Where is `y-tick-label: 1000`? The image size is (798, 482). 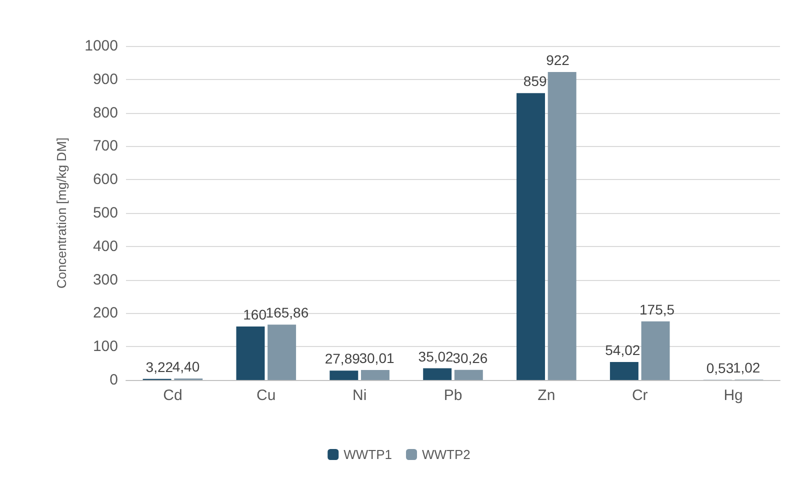 y-tick-label: 1000 is located at coordinates (101, 46).